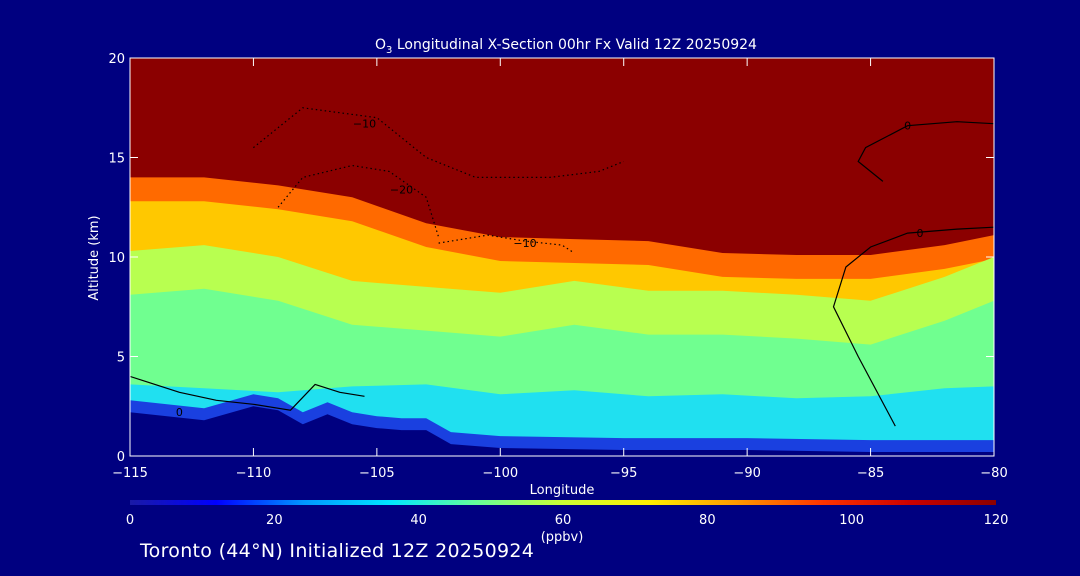 This screenshot has height=576, width=1080. What do you see at coordinates (274, 520) in the screenshot?
I see `colorbar-tick-label: 20` at bounding box center [274, 520].